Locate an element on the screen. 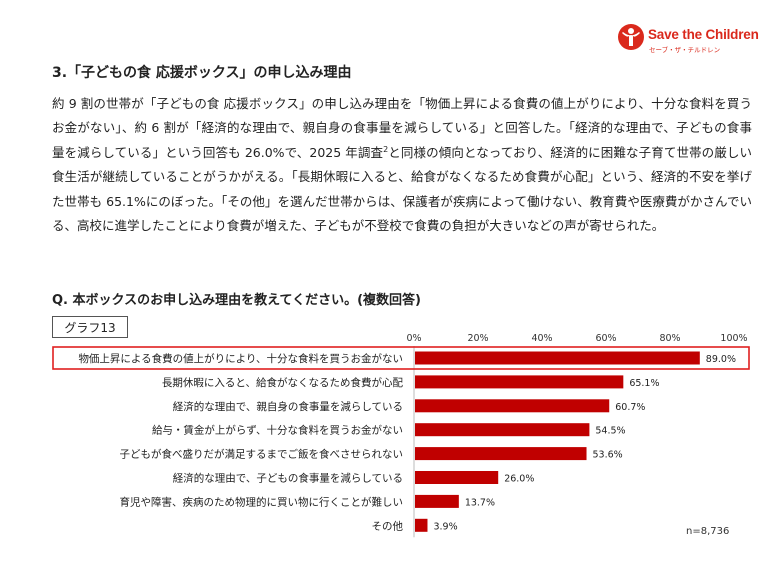 This screenshot has height=580, width=784. x-tick-label: 80% is located at coordinates (669, 338).